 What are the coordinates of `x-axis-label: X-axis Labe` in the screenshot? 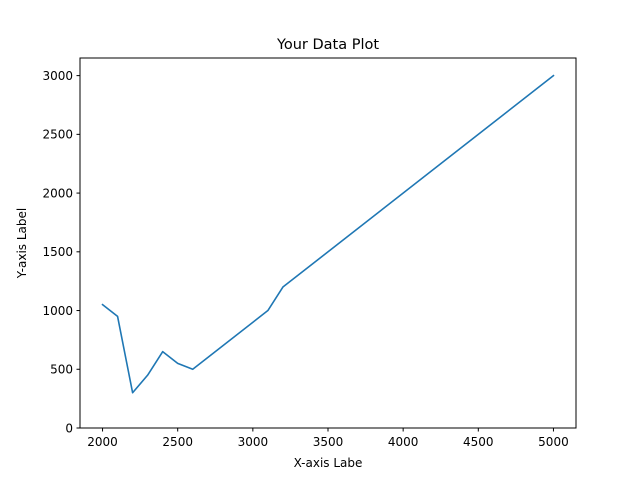 It's located at (328, 463).